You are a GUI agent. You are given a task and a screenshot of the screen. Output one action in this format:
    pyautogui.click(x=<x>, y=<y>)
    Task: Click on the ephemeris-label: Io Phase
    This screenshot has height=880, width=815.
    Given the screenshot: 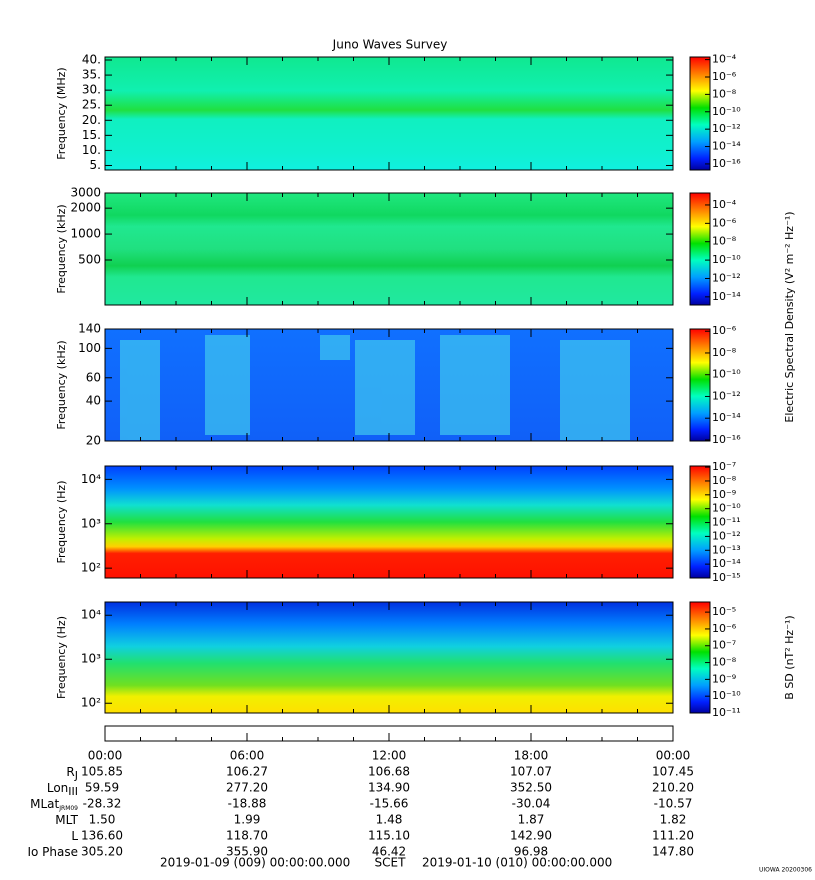 What is the action you would take?
    pyautogui.click(x=52, y=852)
    